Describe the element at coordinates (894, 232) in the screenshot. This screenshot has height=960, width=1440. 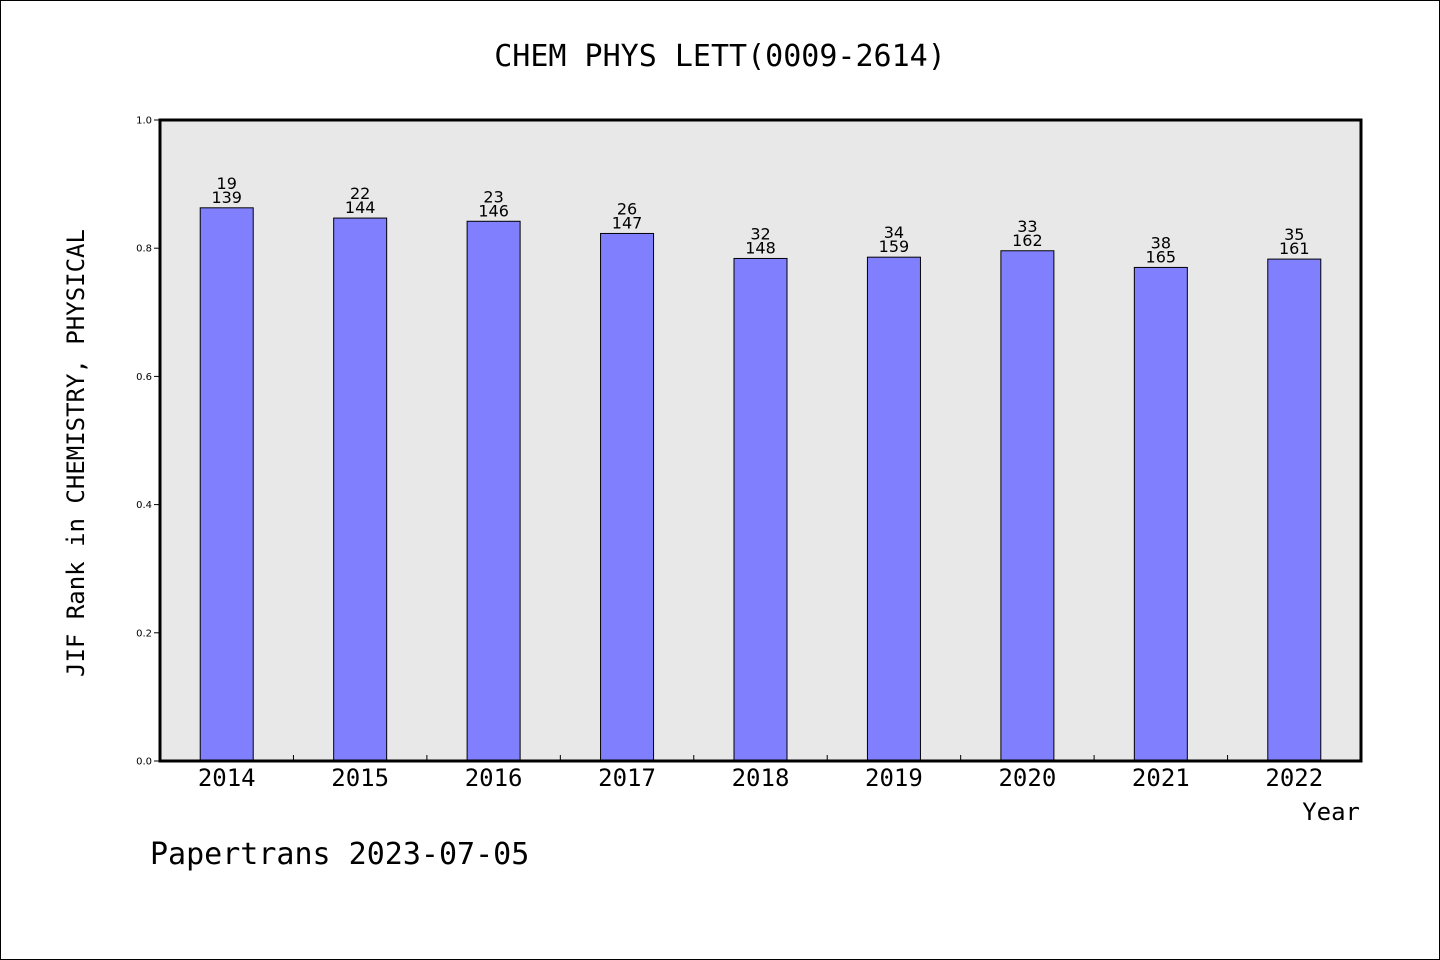
I see `bar-rank-label: 34` at that location.